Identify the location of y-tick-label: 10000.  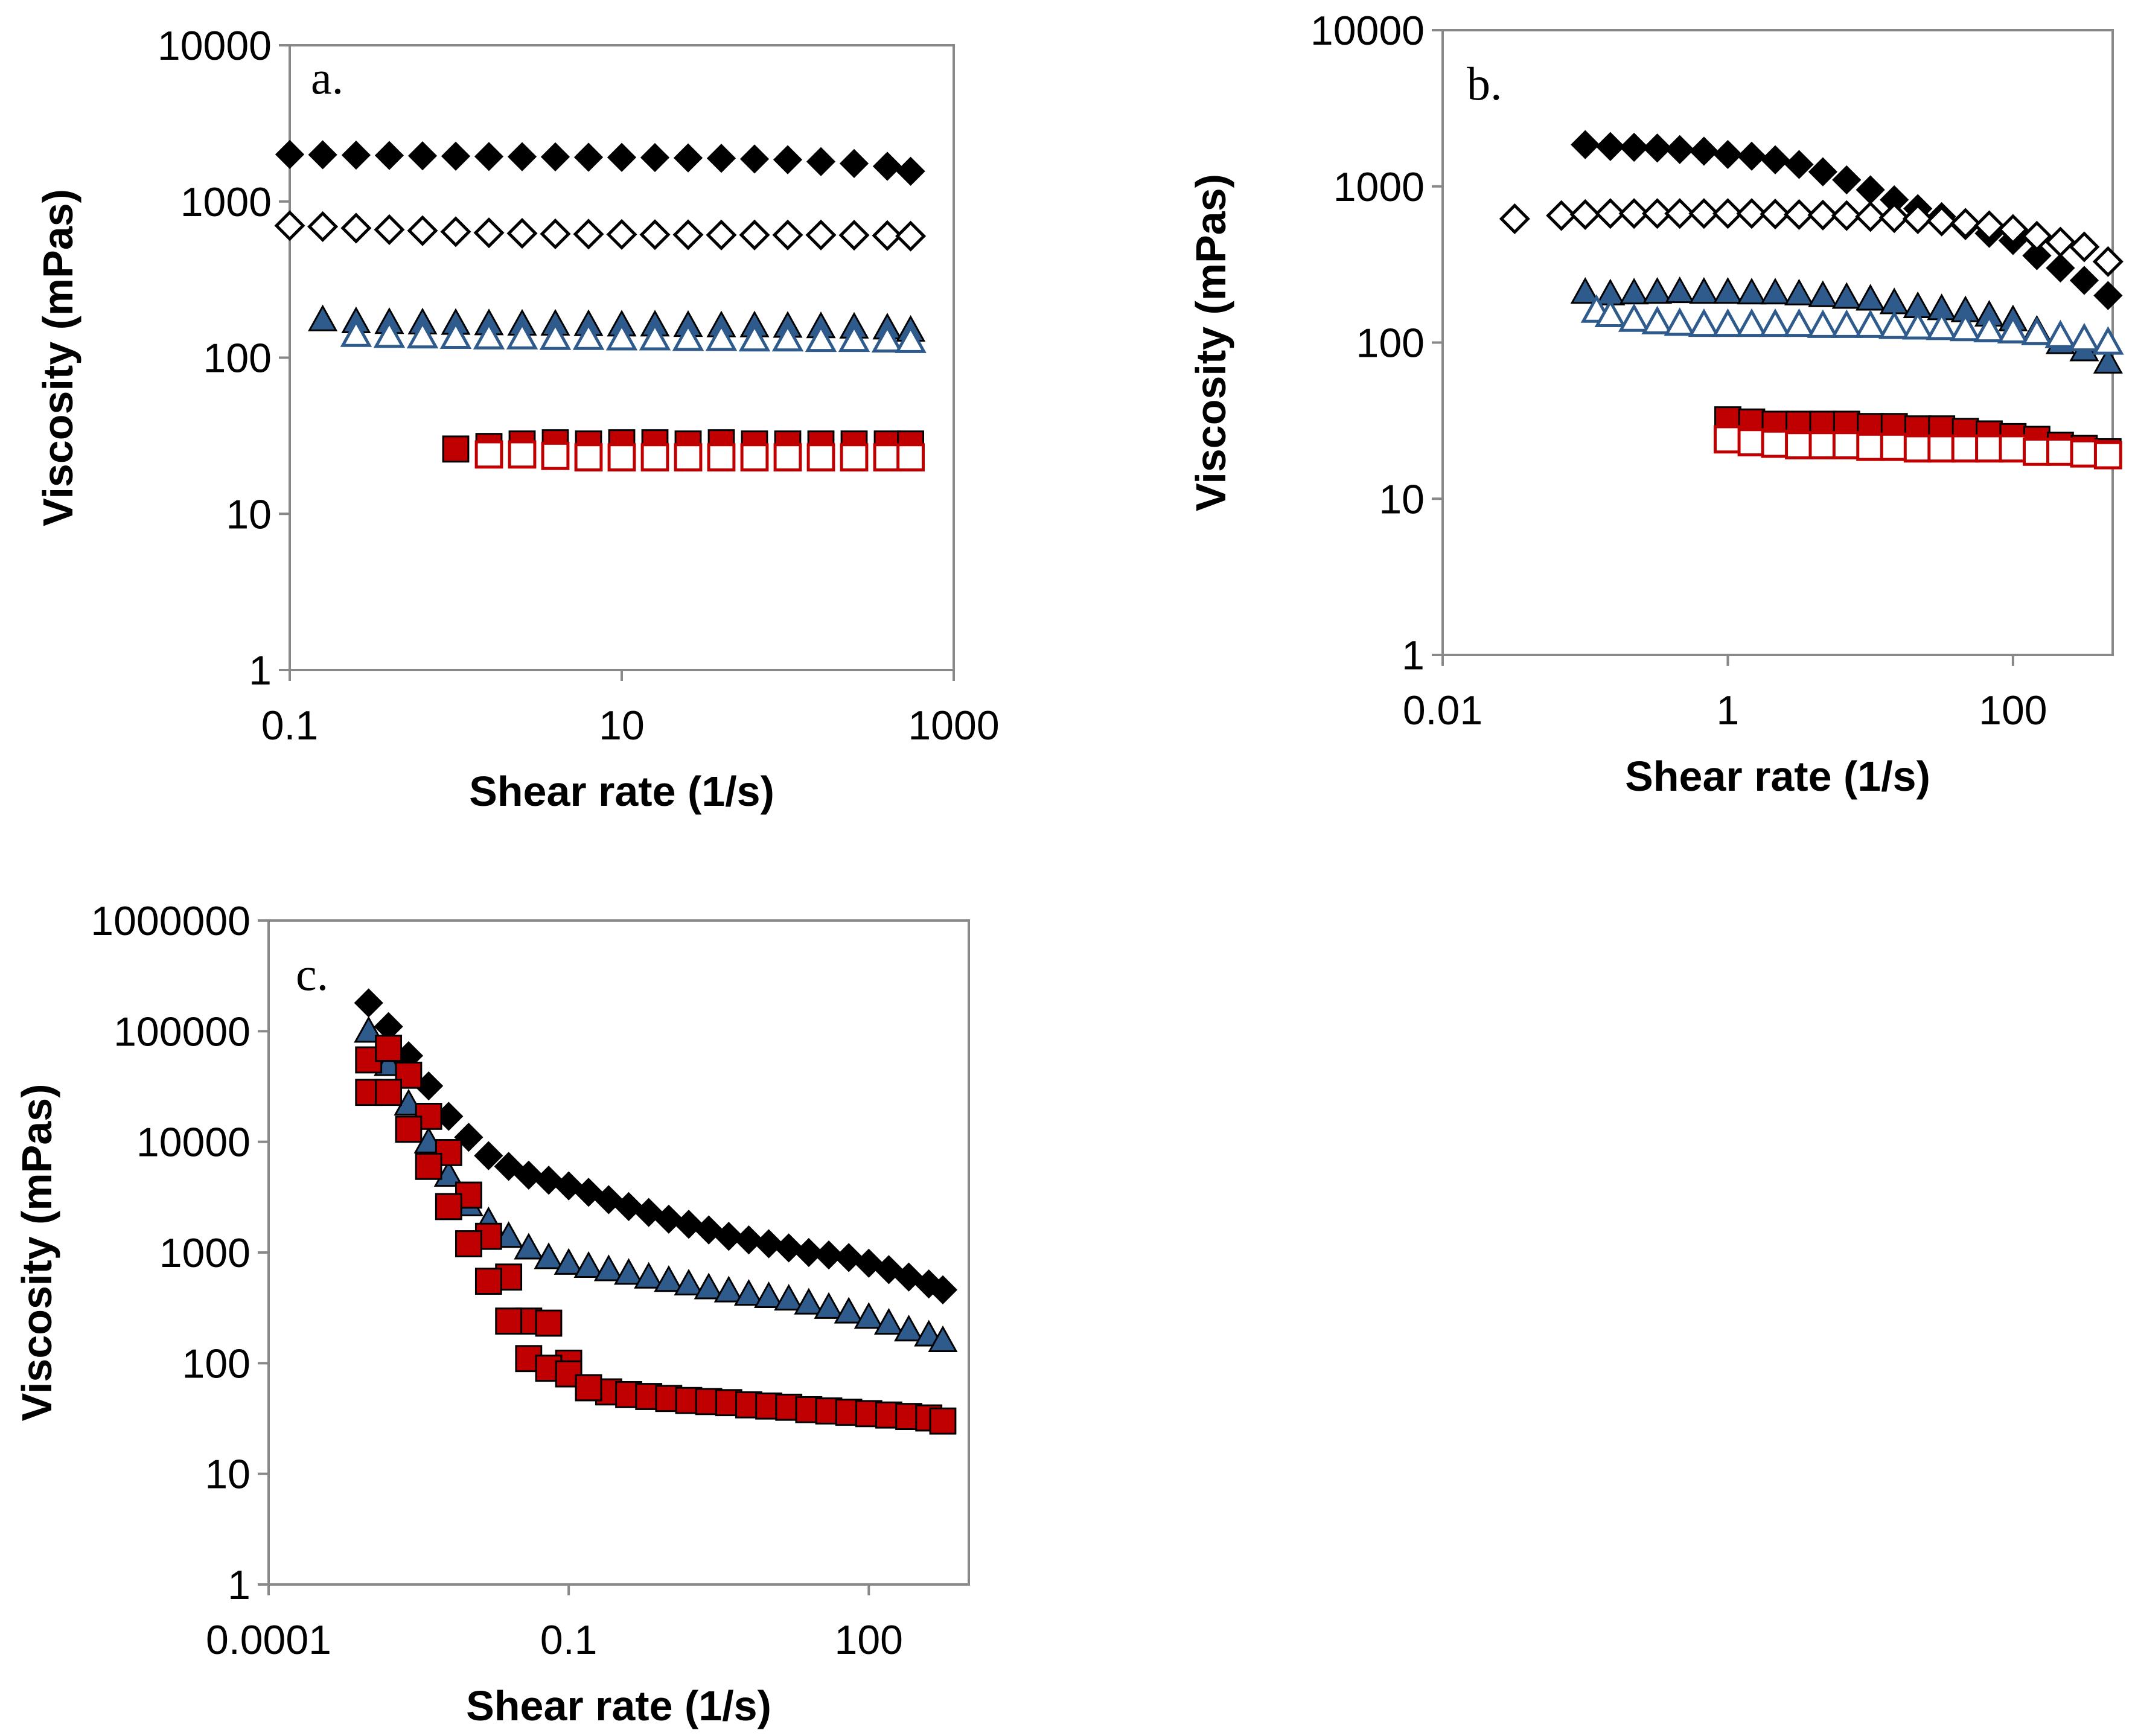
(193, 1143).